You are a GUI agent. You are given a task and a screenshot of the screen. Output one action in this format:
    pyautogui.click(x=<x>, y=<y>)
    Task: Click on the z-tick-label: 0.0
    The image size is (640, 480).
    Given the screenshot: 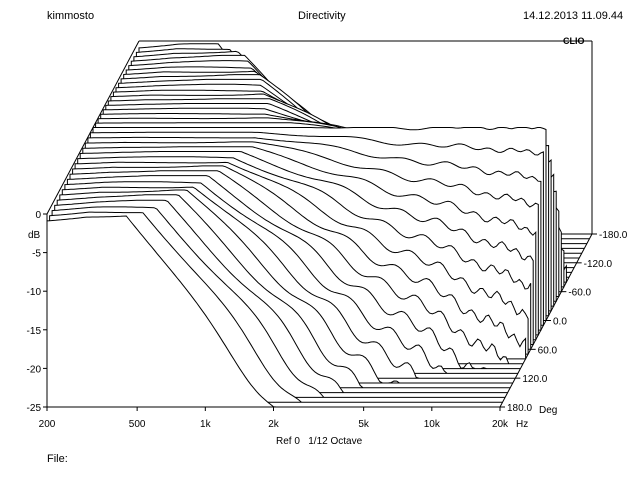 What is the action you would take?
    pyautogui.click(x=560, y=322)
    